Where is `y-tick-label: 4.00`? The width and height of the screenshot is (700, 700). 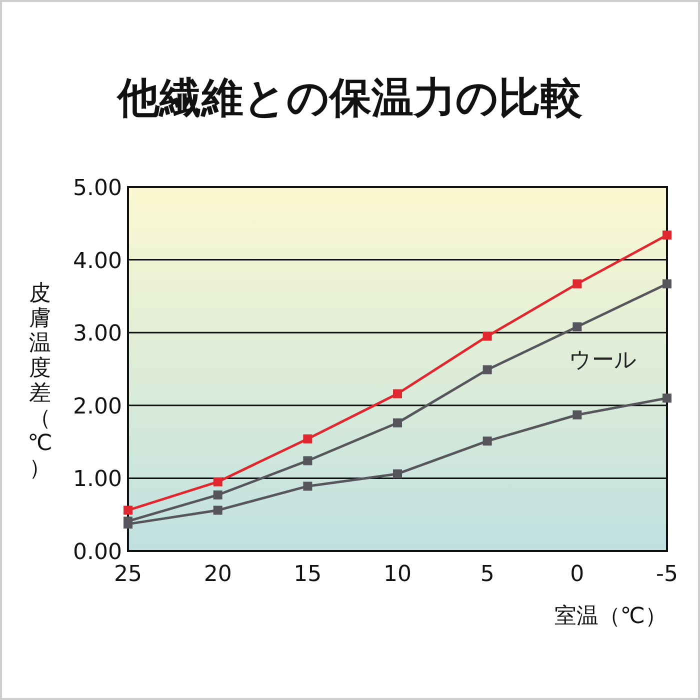 y-tick-label: 4.00 is located at coordinates (97, 261).